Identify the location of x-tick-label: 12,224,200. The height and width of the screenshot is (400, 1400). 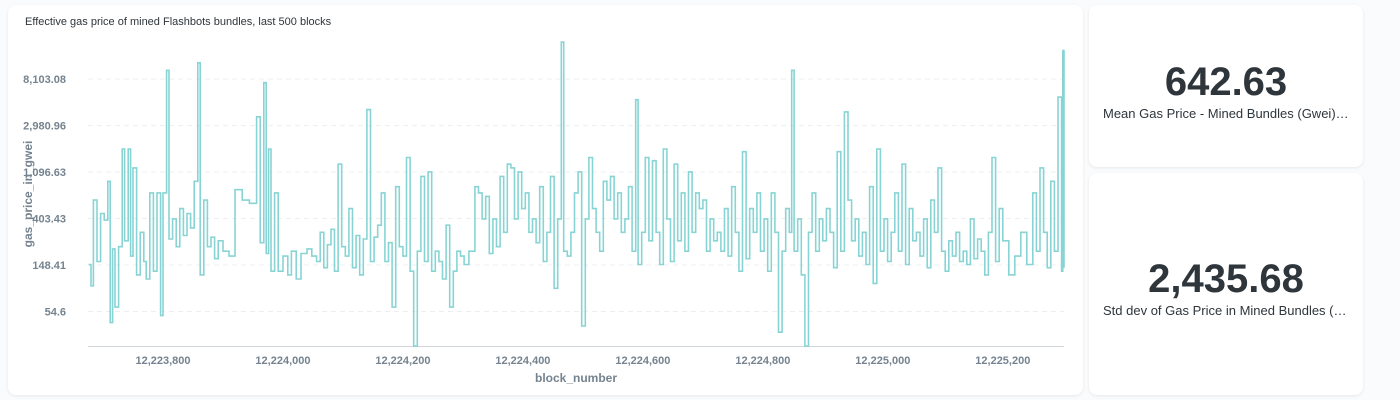
(402, 361).